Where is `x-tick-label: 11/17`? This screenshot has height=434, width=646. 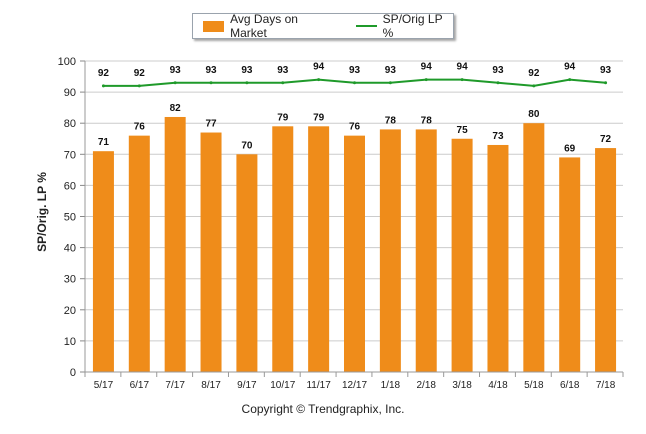
x-tick-label: 11/17 is located at coordinates (318, 385).